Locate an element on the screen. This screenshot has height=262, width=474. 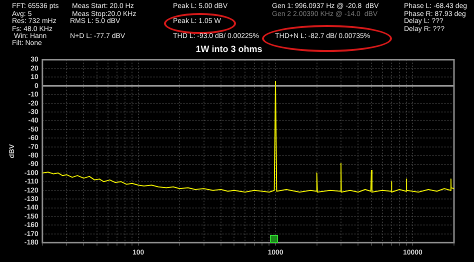
chart-title: 1W into 3 ohms is located at coordinates (229, 49).